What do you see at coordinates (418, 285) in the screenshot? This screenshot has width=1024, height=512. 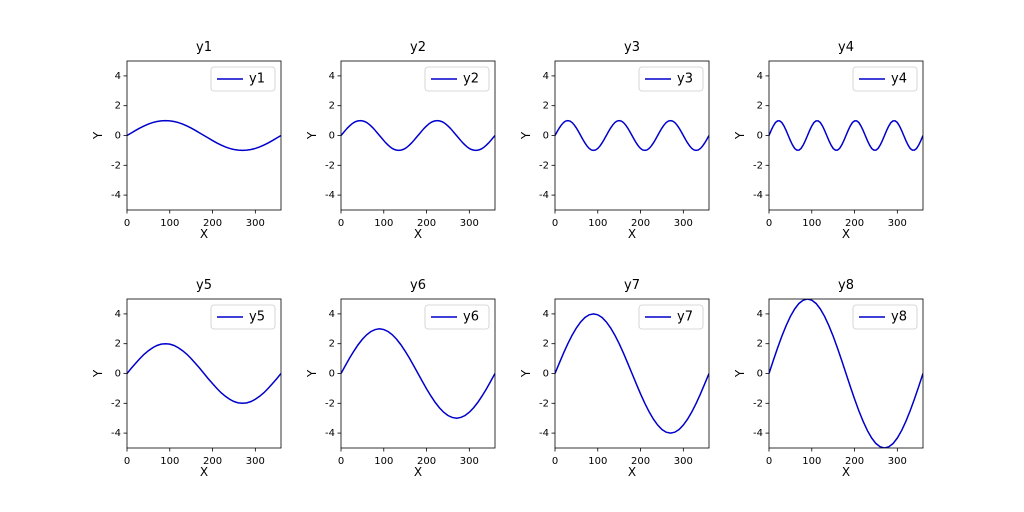 I see `subplot-title: y6` at bounding box center [418, 285].